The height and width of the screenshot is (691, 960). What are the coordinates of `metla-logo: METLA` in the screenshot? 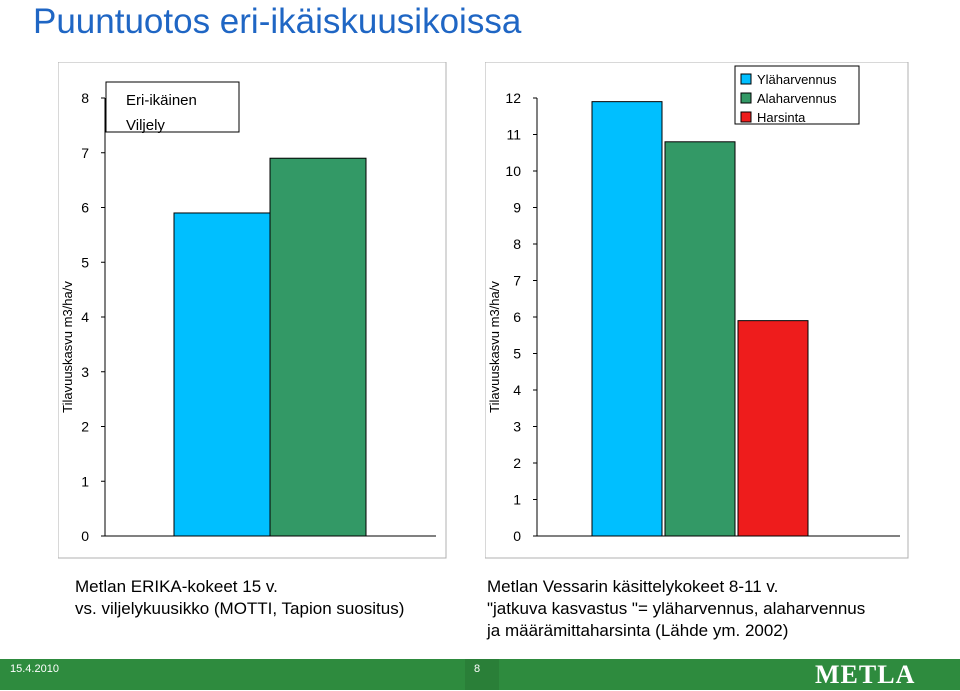 It's located at (865, 674).